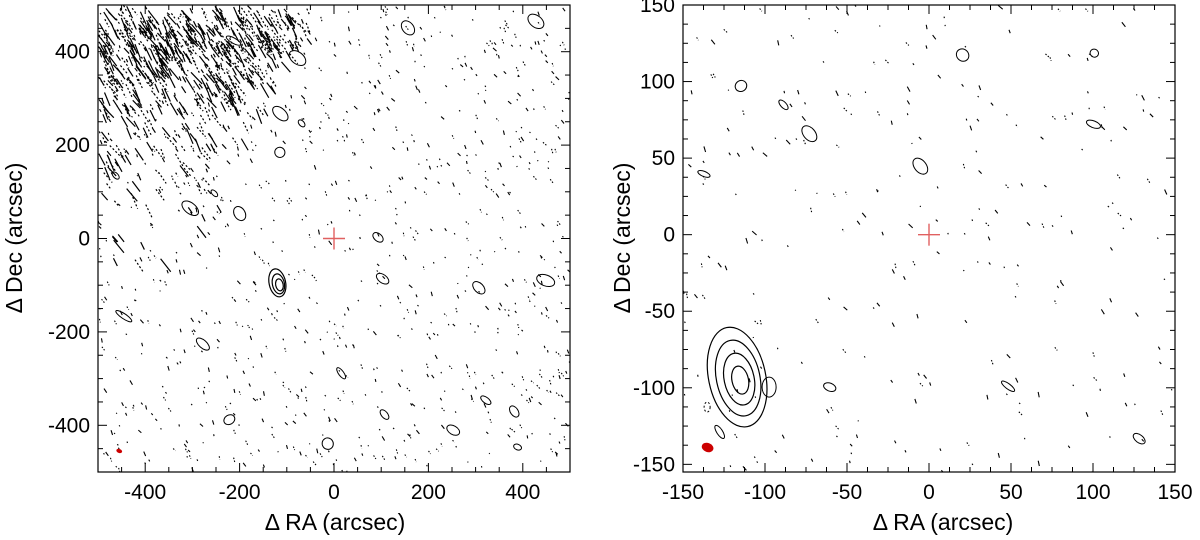 Image resolution: width=1200 pixels, height=540 pixels. What do you see at coordinates (669, 235) in the screenshot?
I see `y-tick-label: 0` at bounding box center [669, 235].